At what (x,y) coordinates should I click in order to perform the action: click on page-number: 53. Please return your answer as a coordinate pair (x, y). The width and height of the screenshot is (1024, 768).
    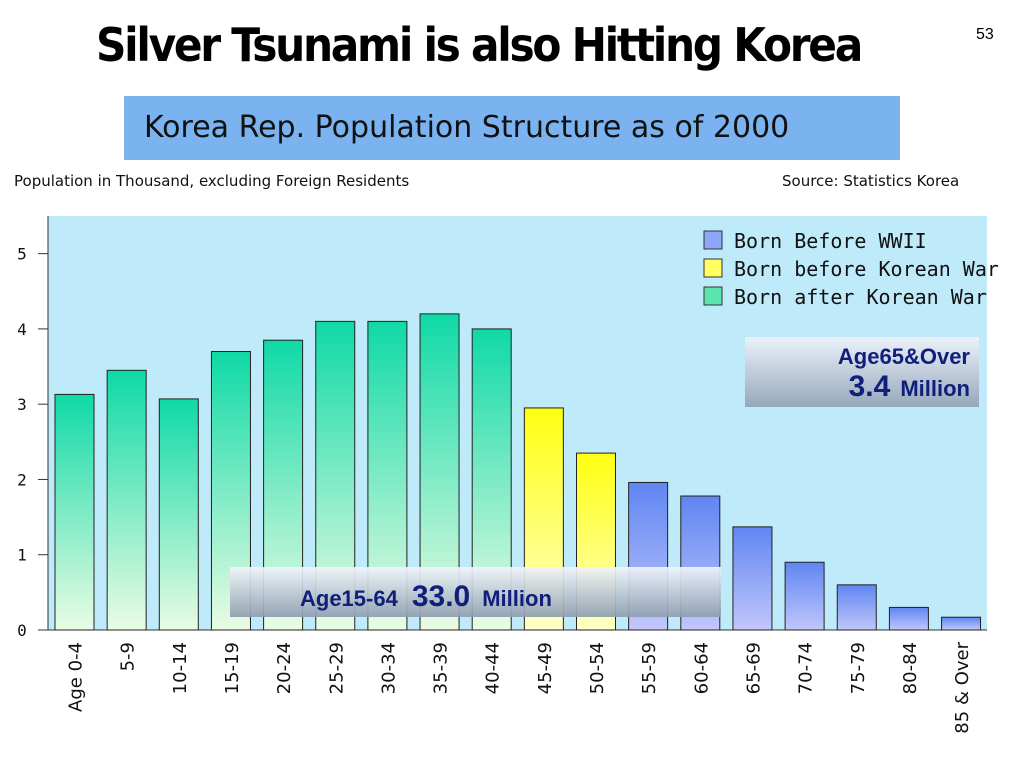
    Looking at the image, I should click on (985, 34).